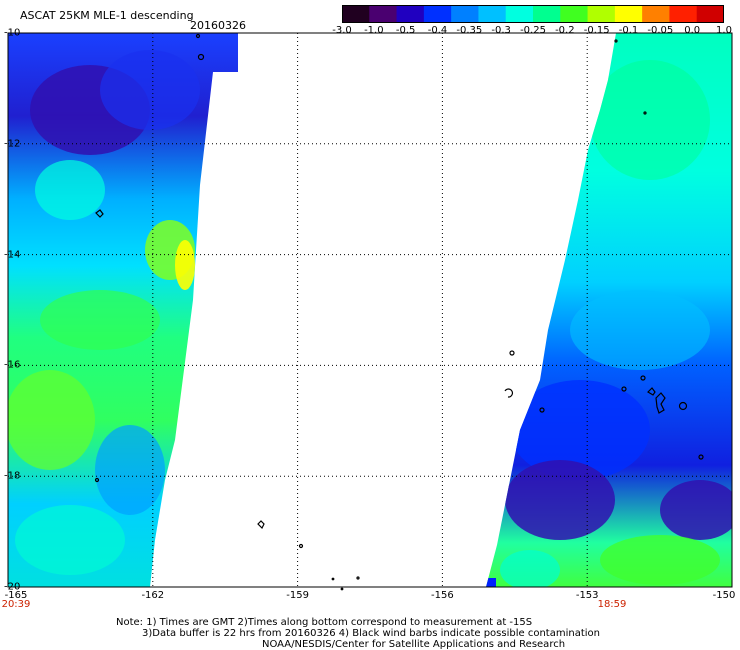 This screenshot has width=740, height=650. What do you see at coordinates (374, 30) in the screenshot?
I see `colorbar-tick-label: -1.0` at bounding box center [374, 30].